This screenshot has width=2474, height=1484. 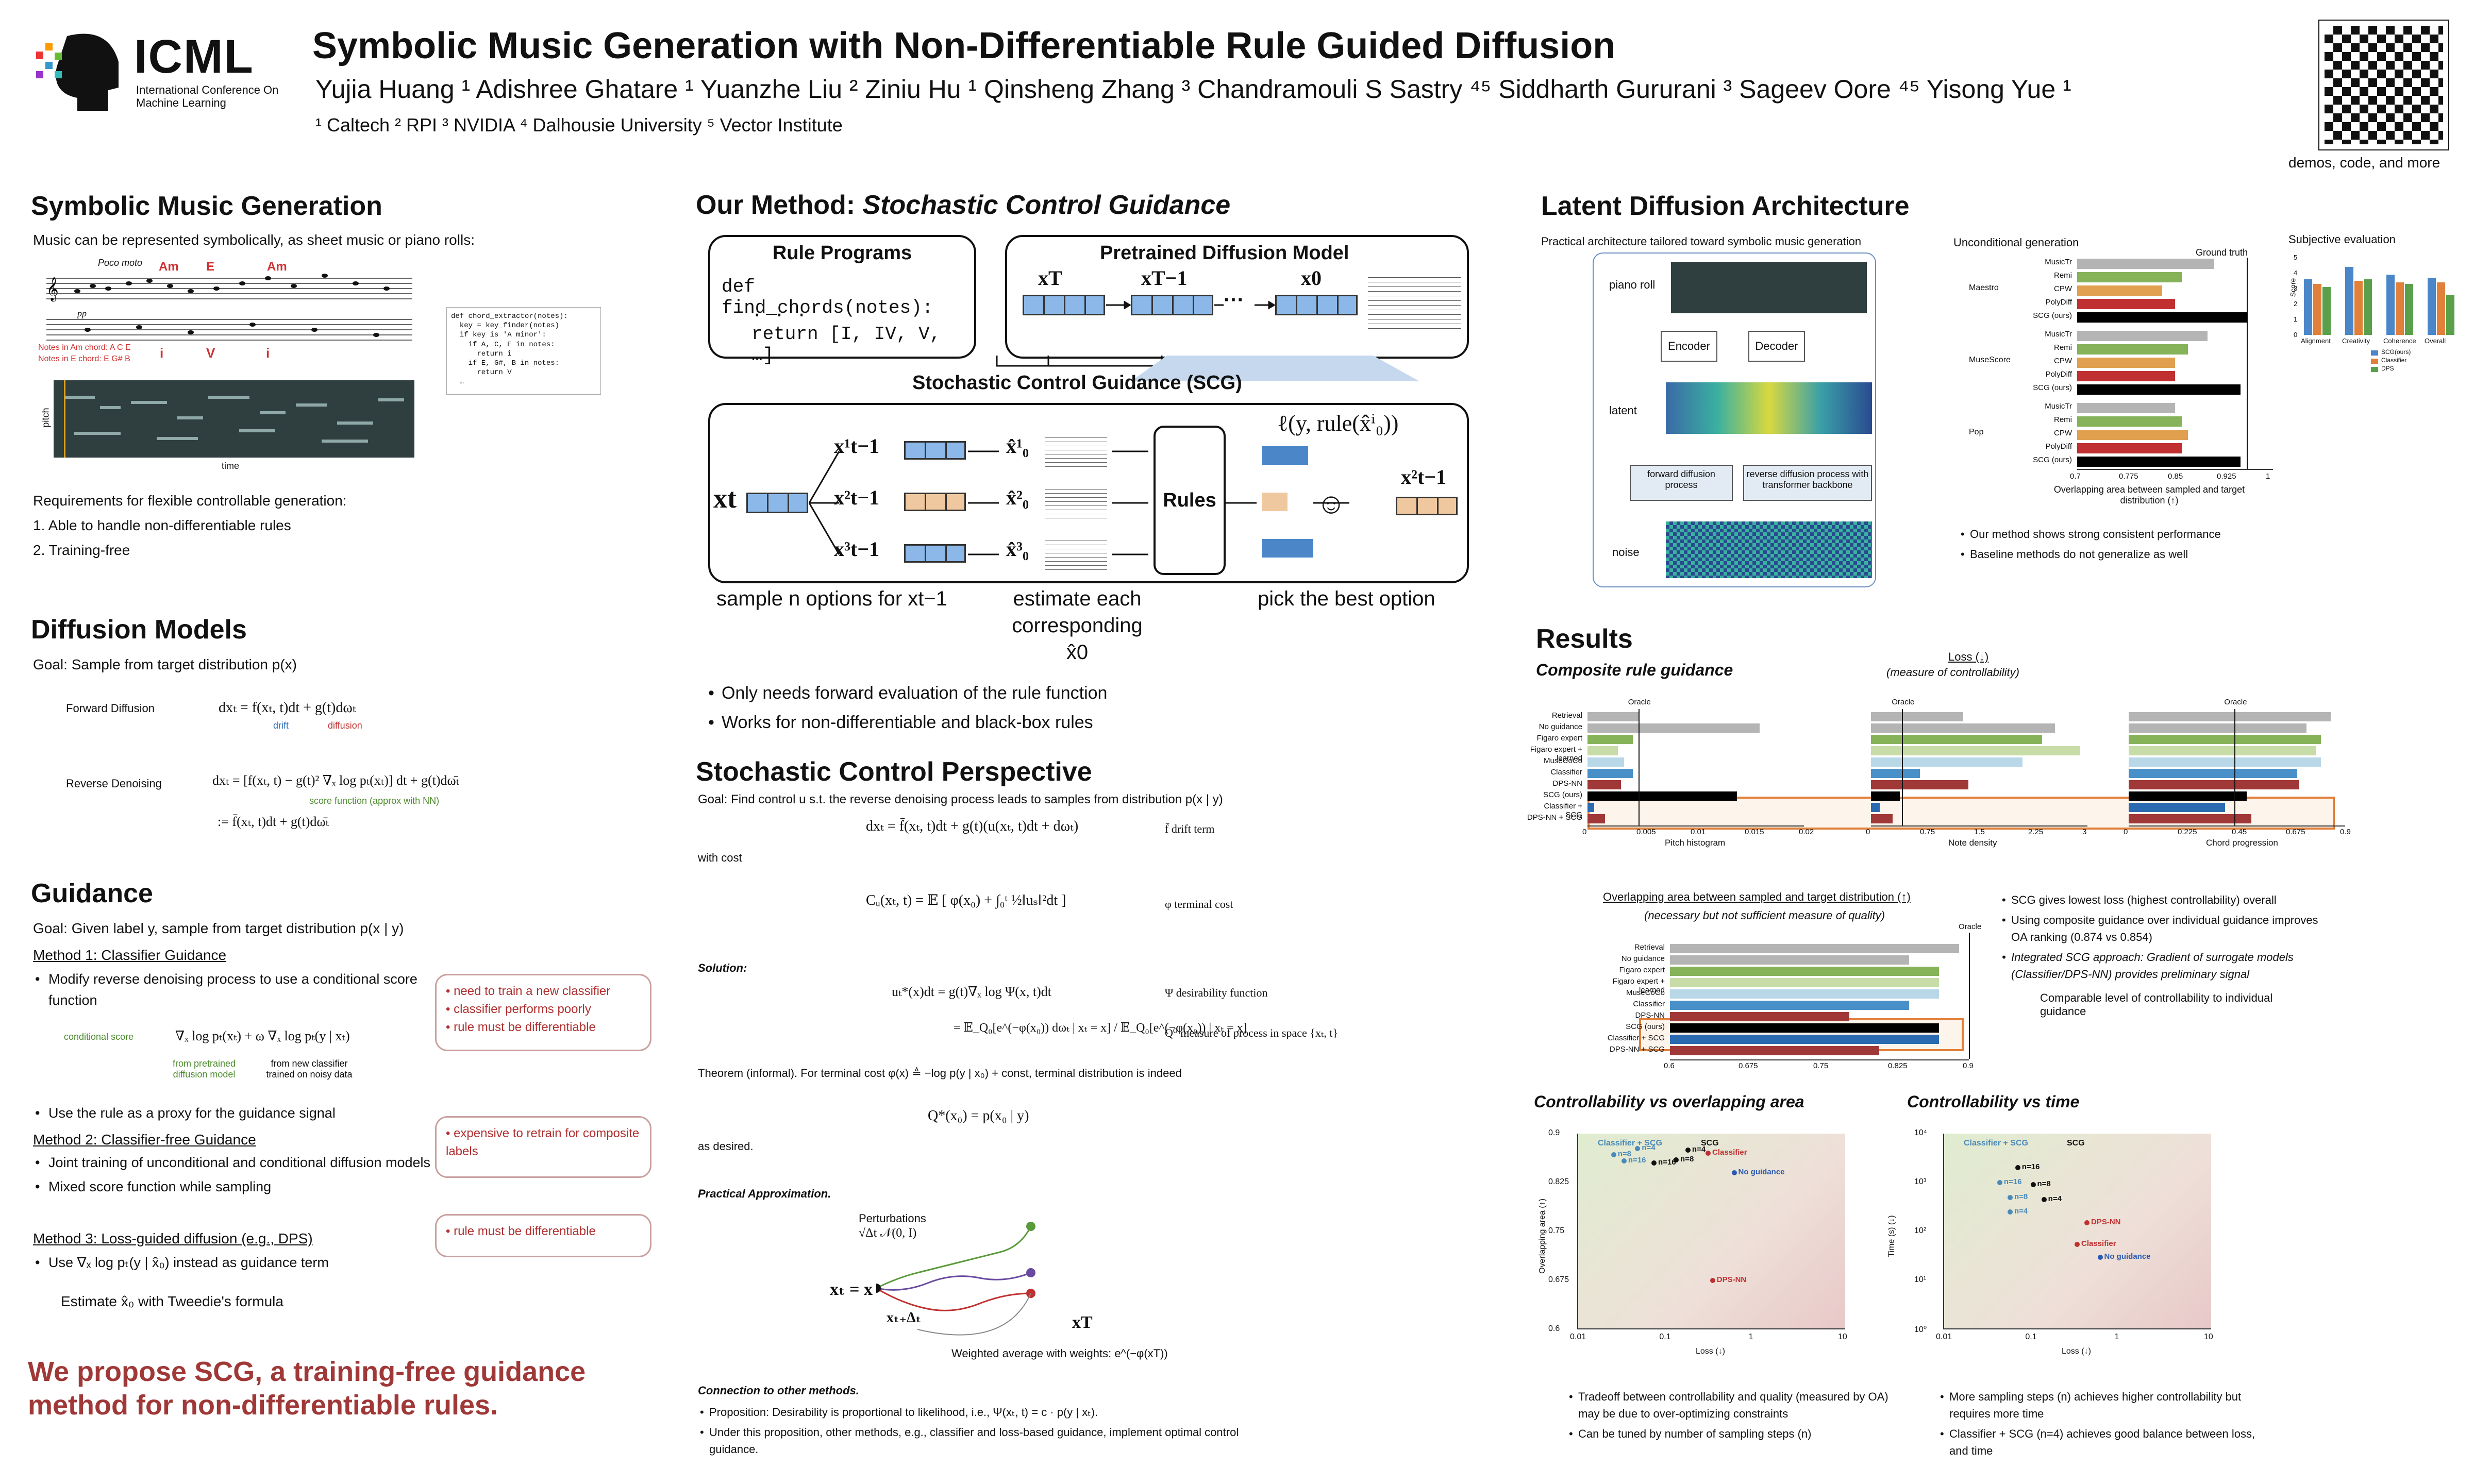 I want to click on perturb-label: Perturbations, so click(x=892, y=1218).